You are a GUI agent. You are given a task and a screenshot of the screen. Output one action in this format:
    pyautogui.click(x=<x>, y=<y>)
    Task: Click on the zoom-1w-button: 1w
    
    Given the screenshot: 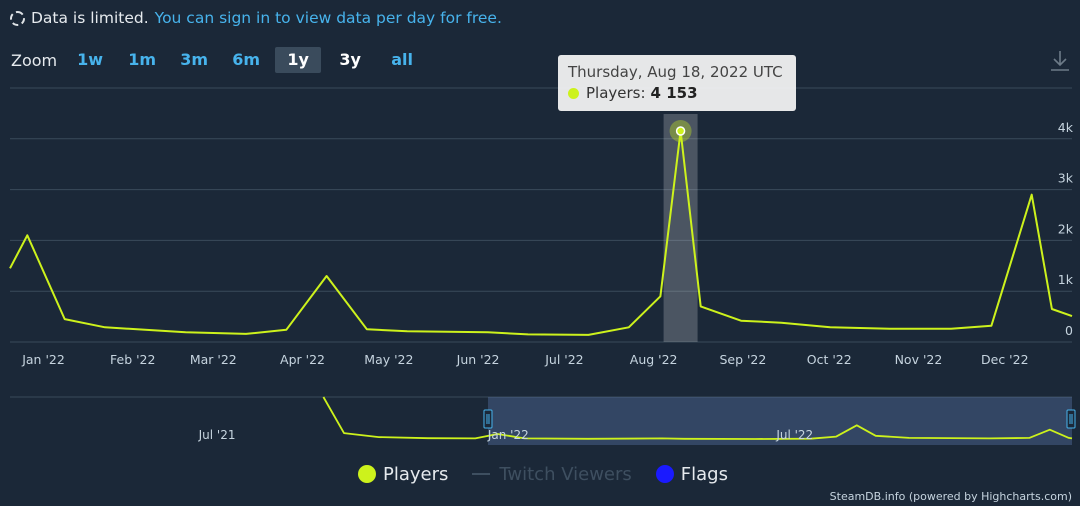 What is the action you would take?
    pyautogui.click(x=90, y=59)
    